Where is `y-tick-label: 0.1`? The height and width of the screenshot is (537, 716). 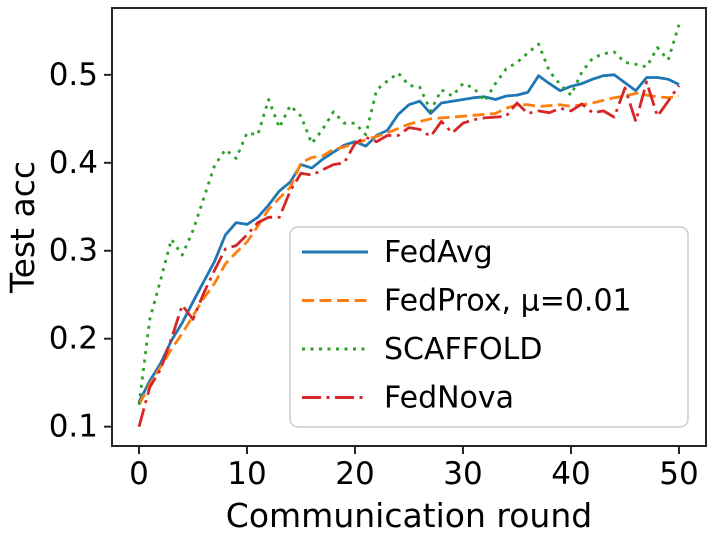
y-tick-label: 0.1 is located at coordinates (73, 427).